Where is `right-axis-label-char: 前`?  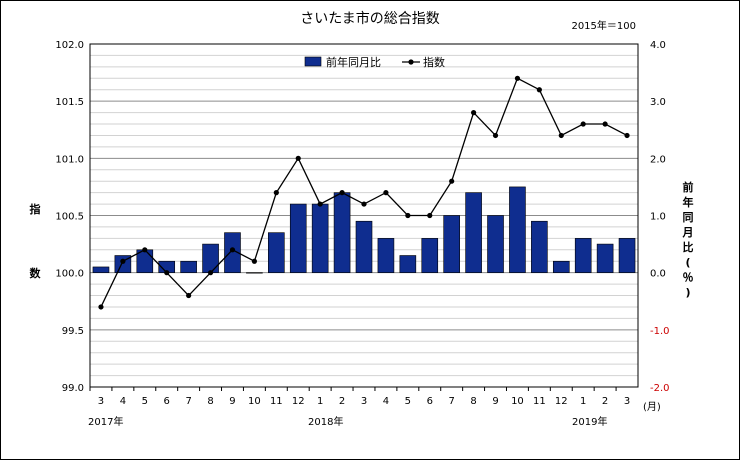 right-axis-label-char: 前 is located at coordinates (688, 187).